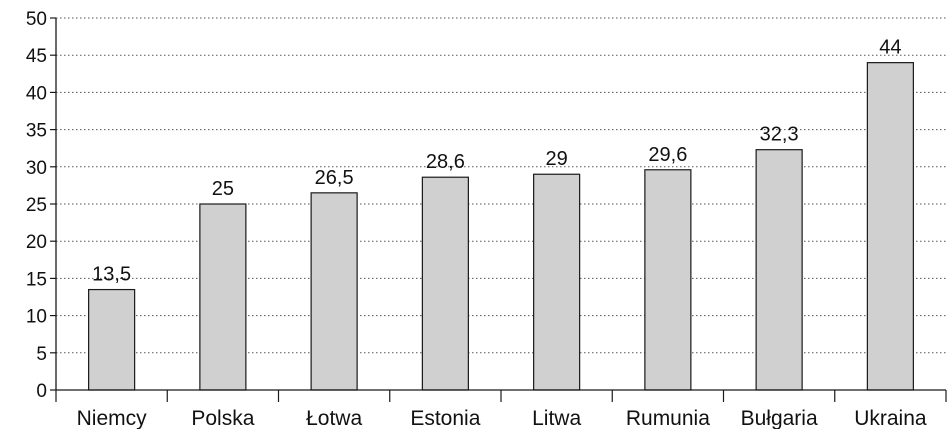 The width and height of the screenshot is (951, 429). Describe the element at coordinates (556, 418) in the screenshot. I see `x-tick-label: Litwa` at that location.